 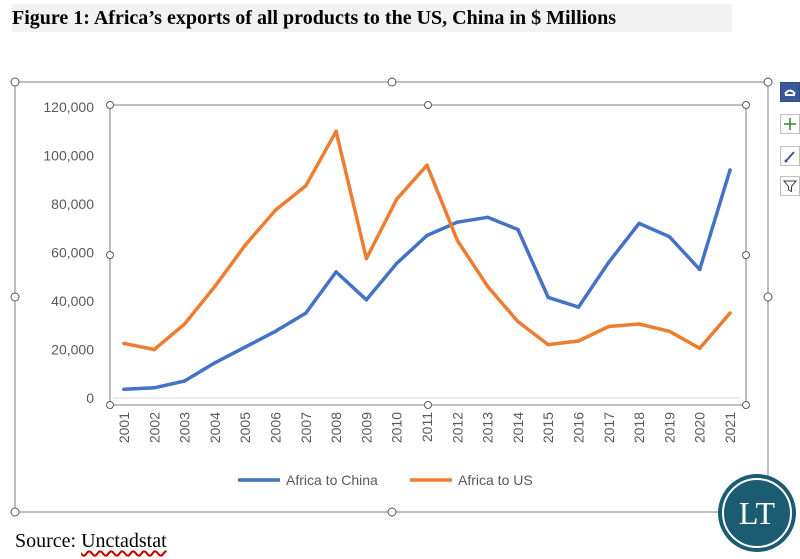 I want to click on chart-styles-icon, so click(x=790, y=92).